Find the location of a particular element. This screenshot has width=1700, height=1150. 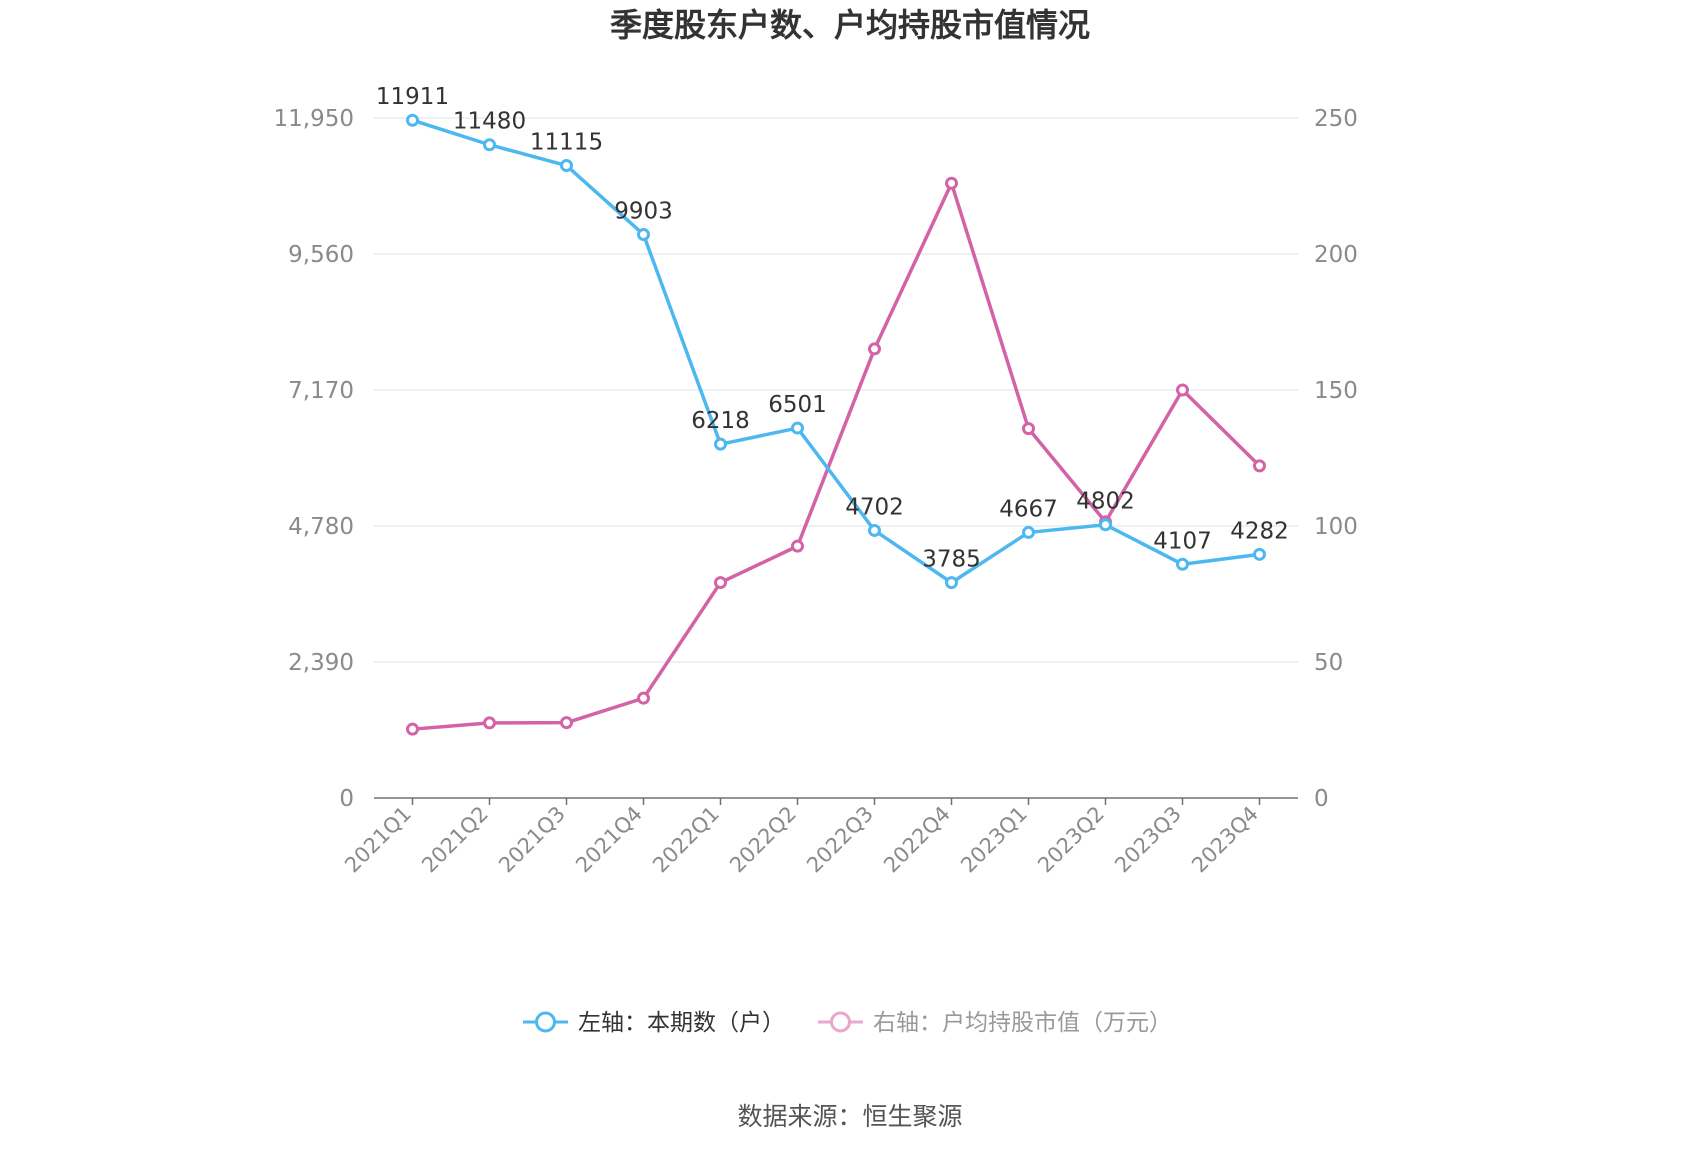

legend-label-holders: 左轴：本期数（户） is located at coordinates (681, 1023).